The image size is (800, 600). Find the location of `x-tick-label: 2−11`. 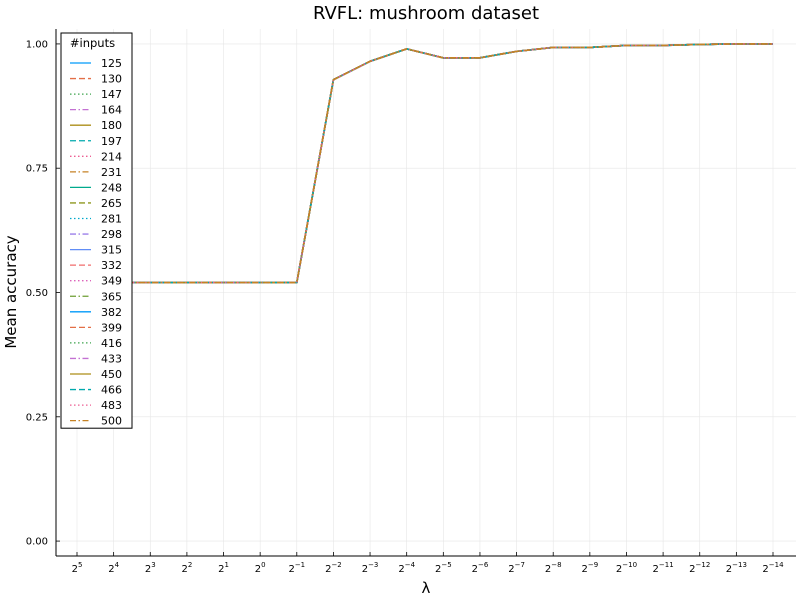

x-tick-label: 2−11 is located at coordinates (663, 568).